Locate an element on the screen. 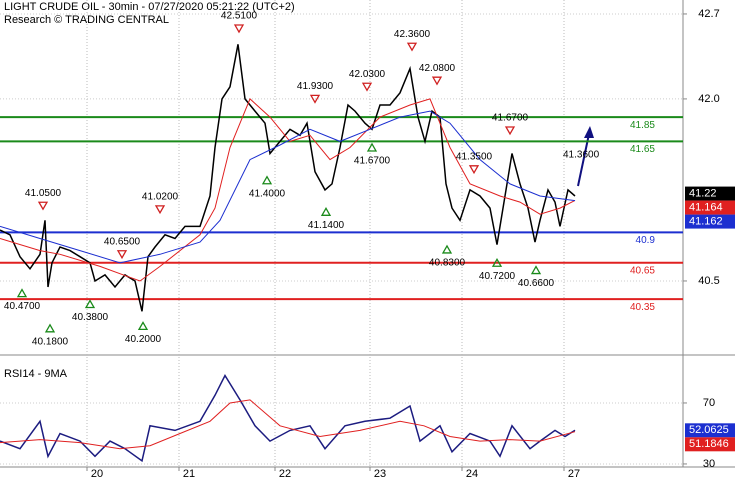 This screenshot has width=735, height=480. level-label: 41.65 is located at coordinates (642, 149).